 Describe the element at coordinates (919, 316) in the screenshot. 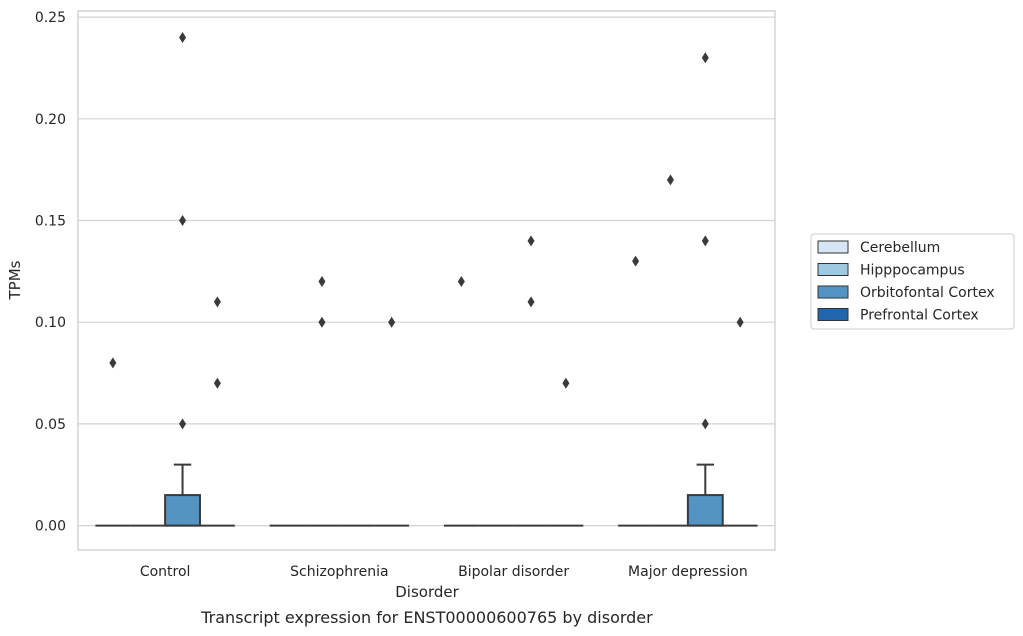

I see `legend-label: Prefrontal Cortex` at that location.